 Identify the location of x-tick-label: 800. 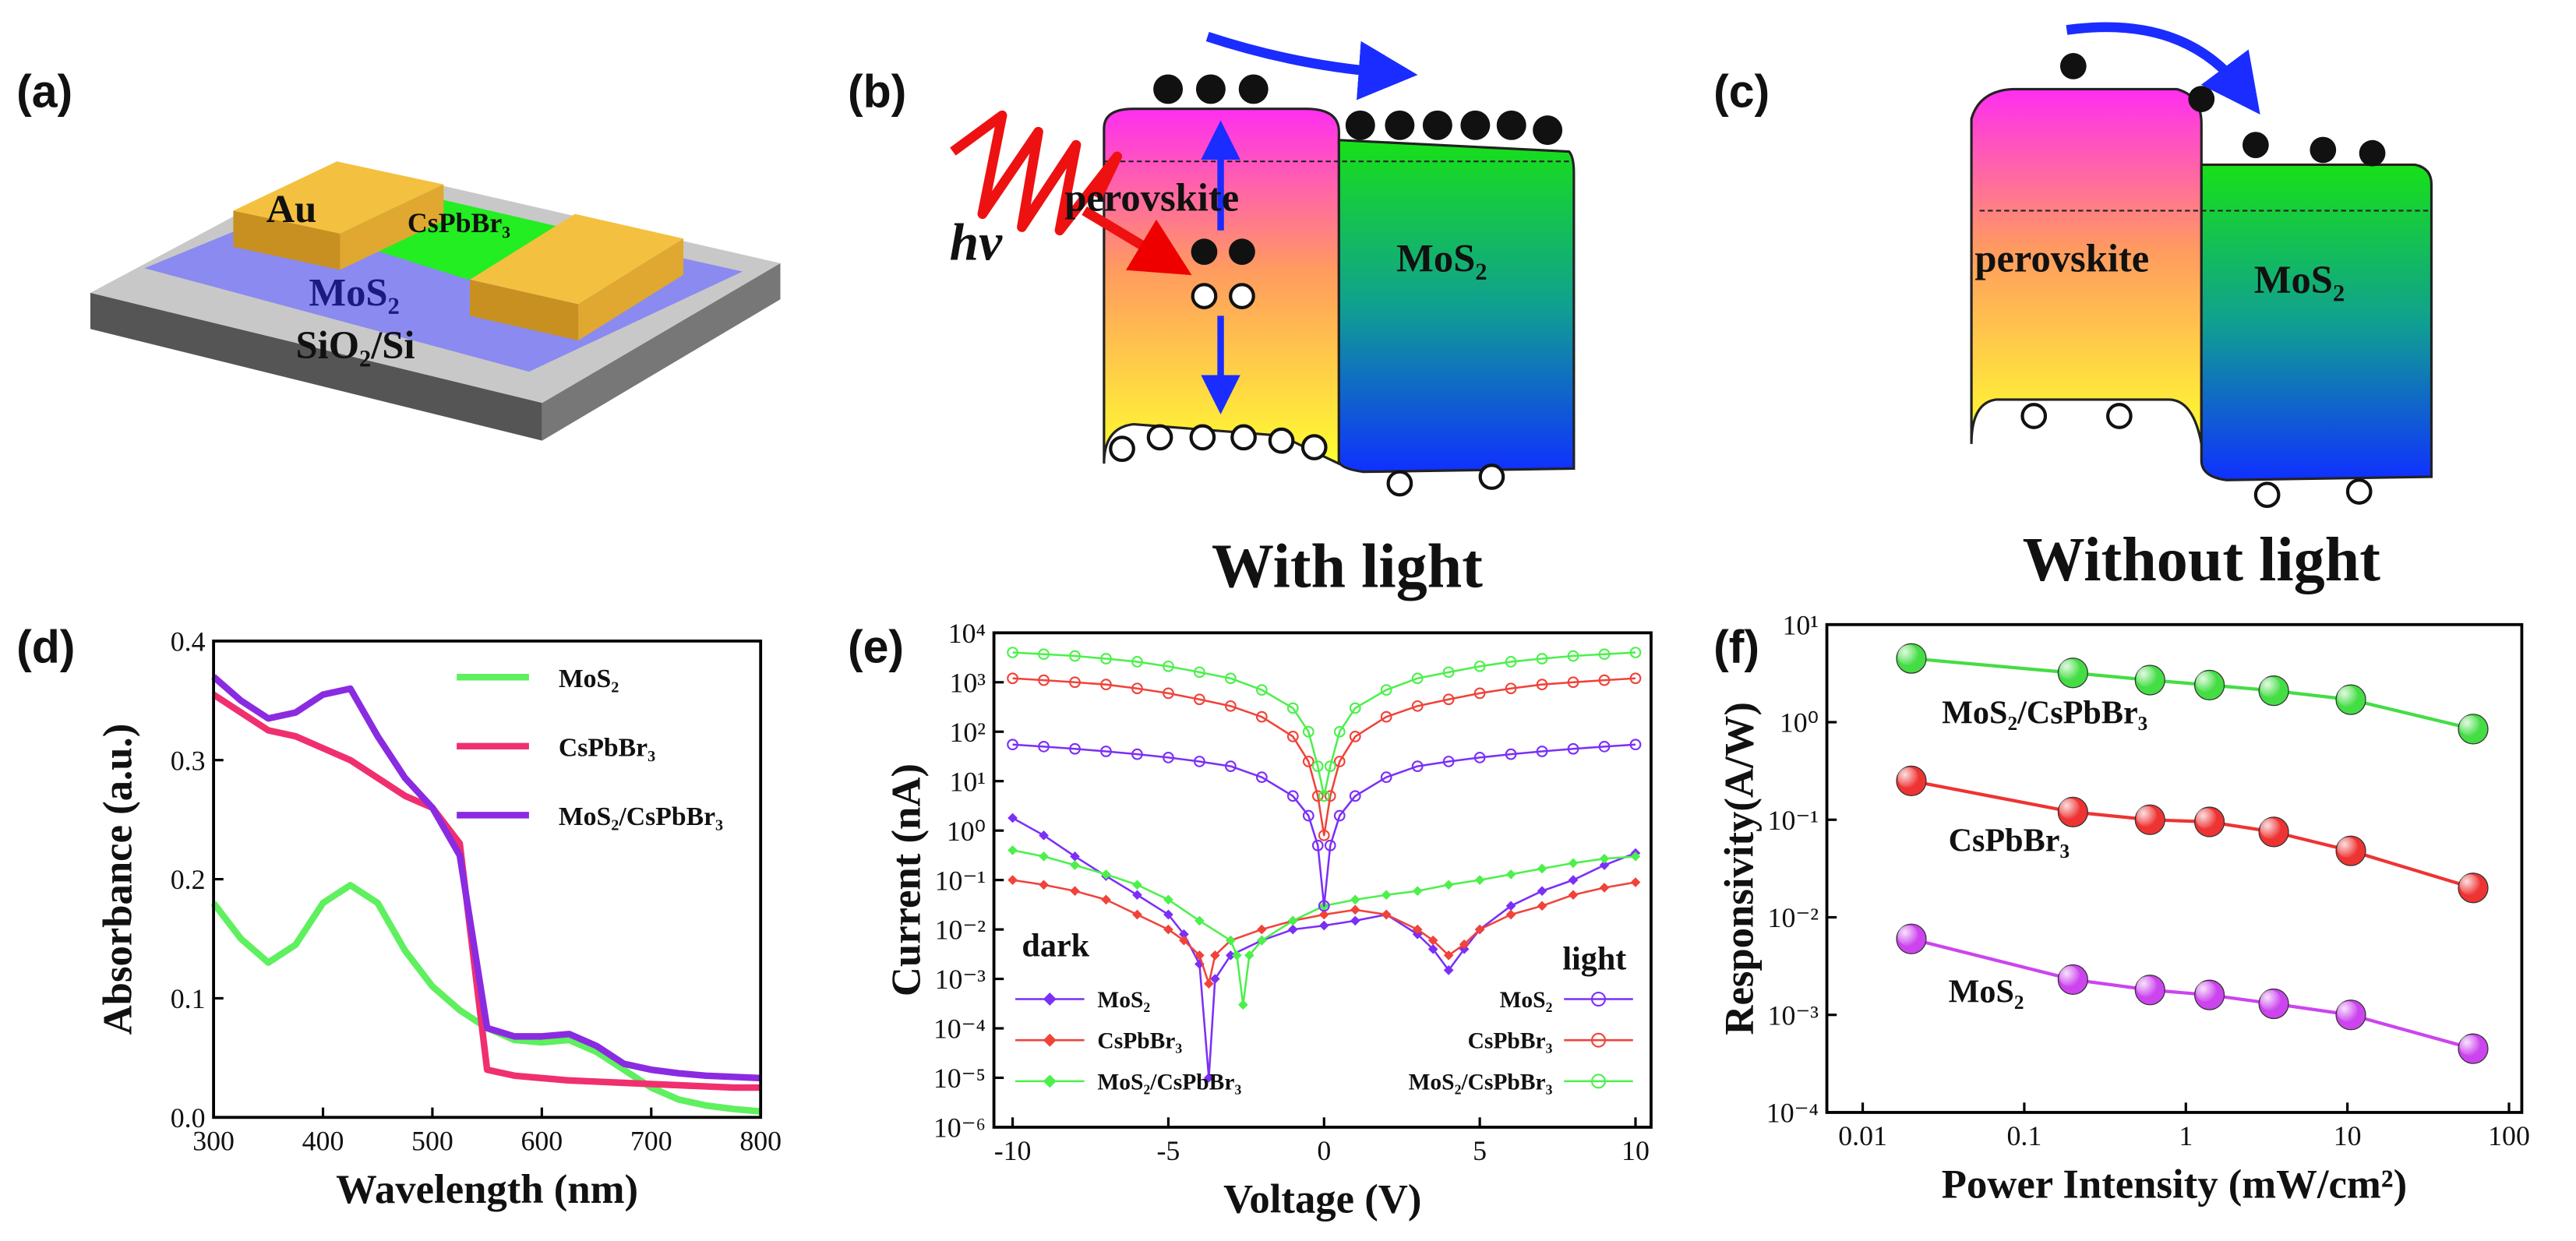
(760, 1140).